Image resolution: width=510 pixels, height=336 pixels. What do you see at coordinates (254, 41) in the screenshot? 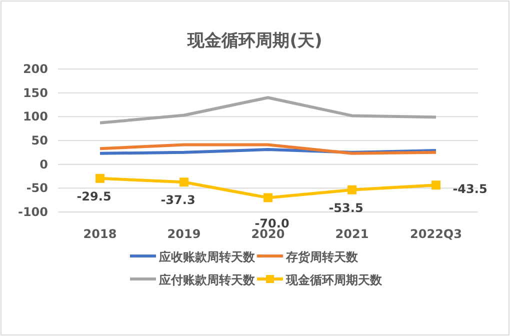
I see `chart-title: 现金循环周期(天)` at bounding box center [254, 41].